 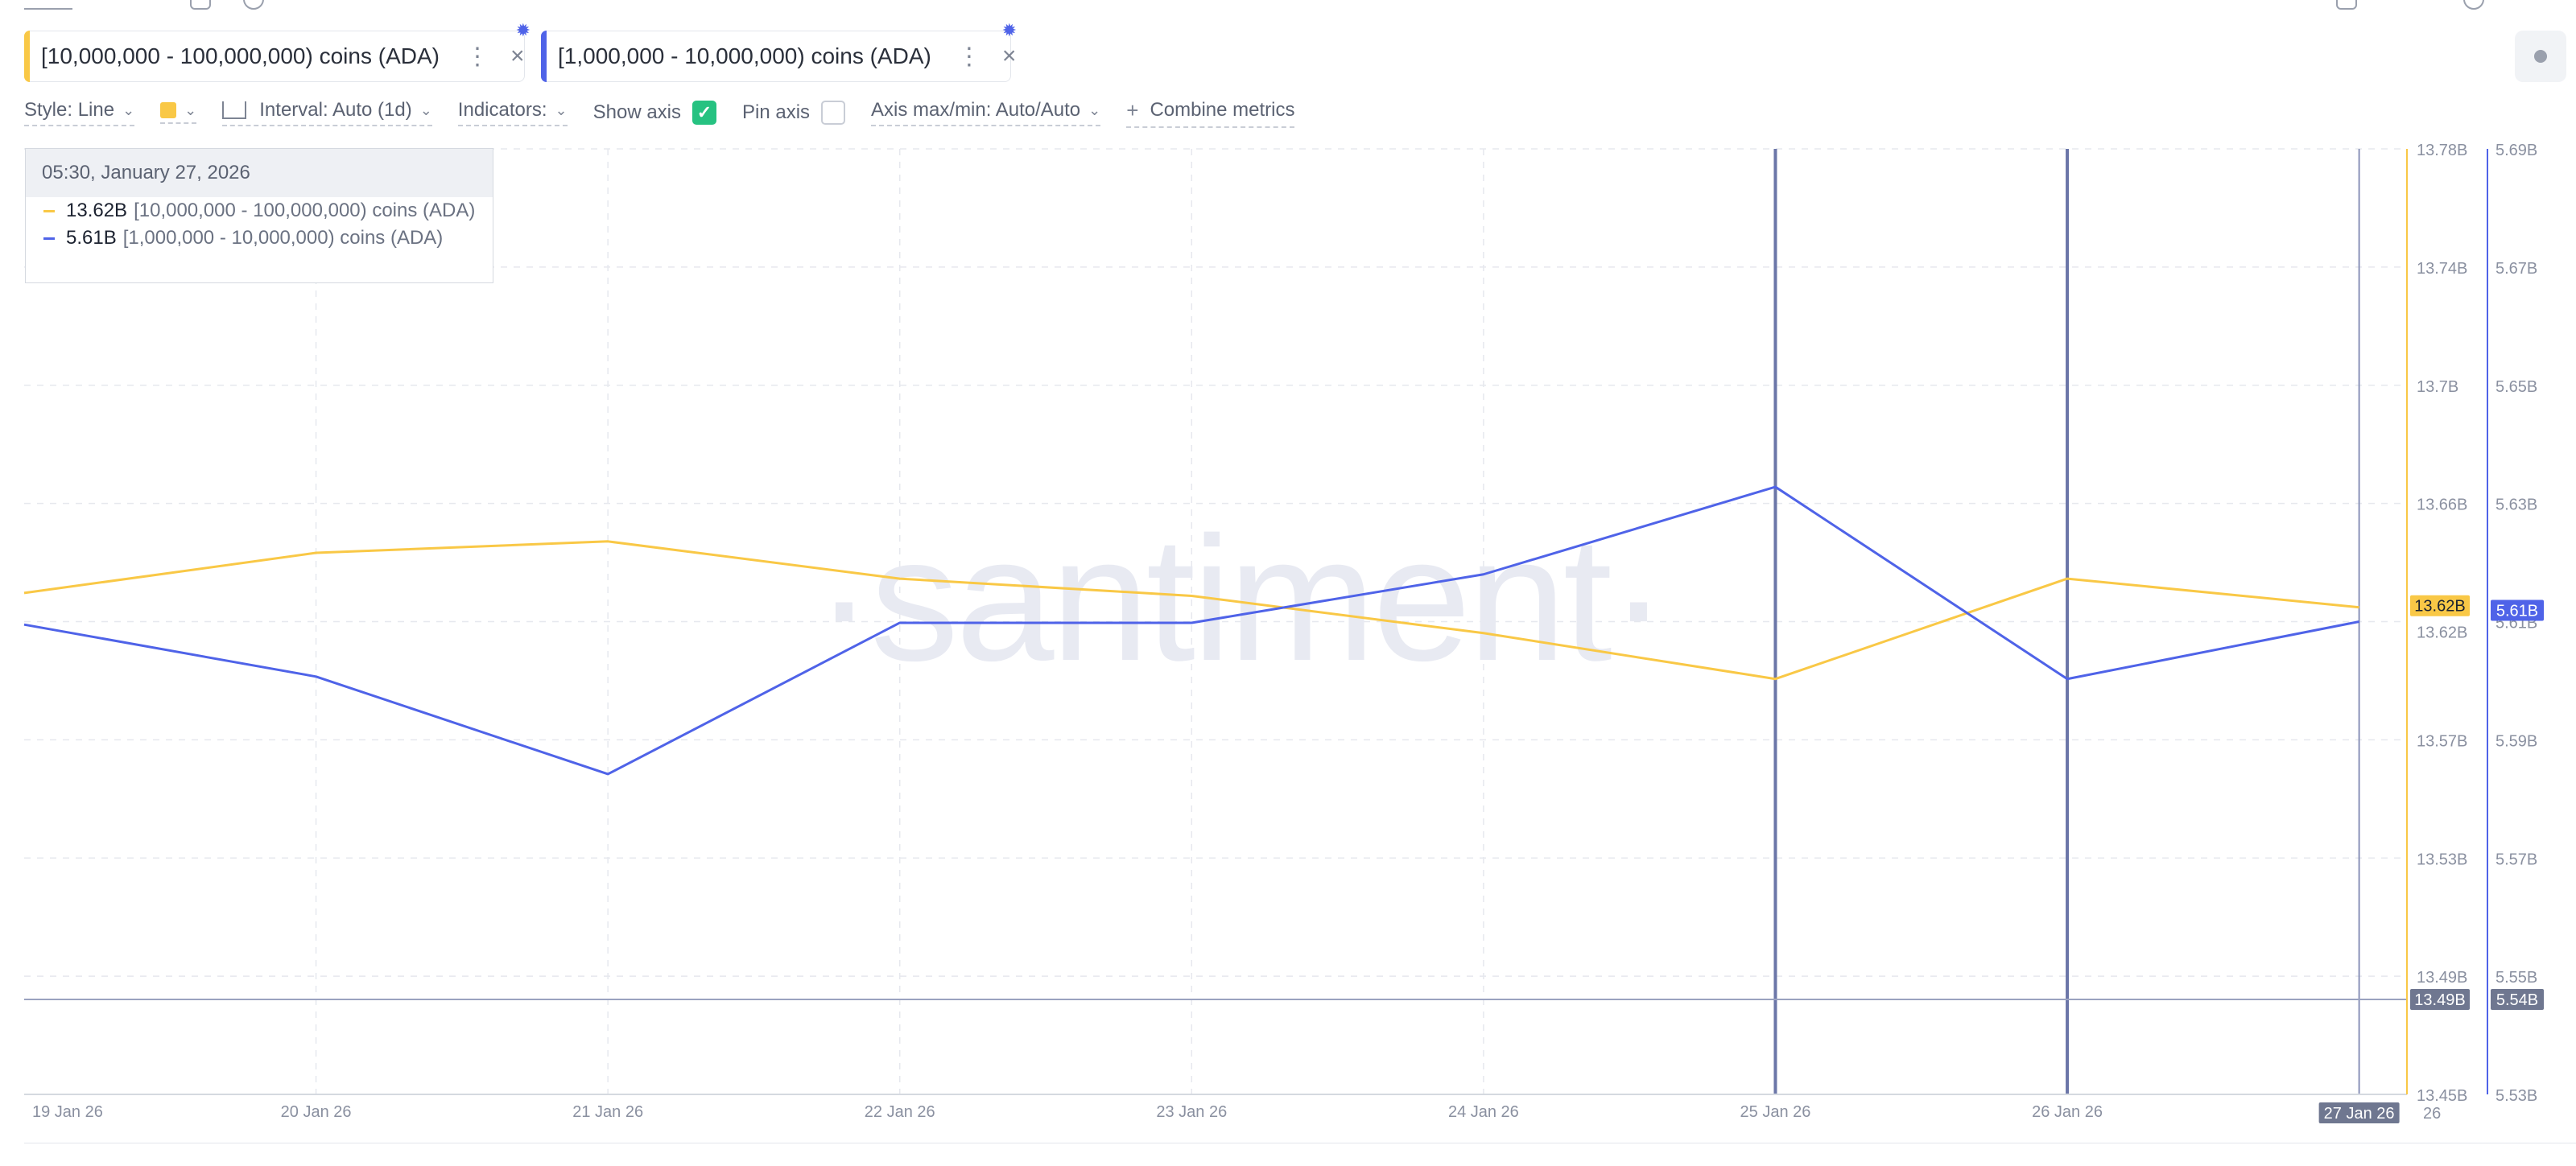 I want to click on show-axis-checkbox: ✓, so click(x=704, y=113).